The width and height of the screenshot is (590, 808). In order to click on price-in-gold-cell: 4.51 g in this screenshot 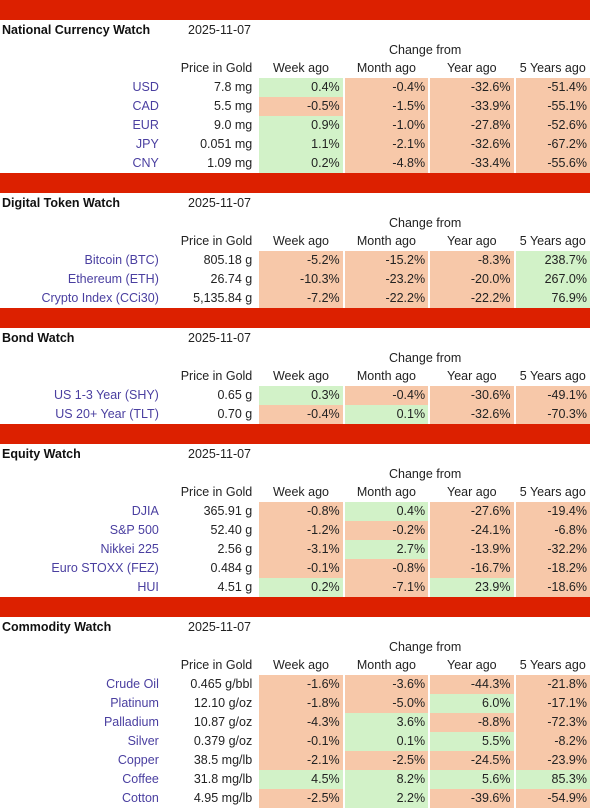, I will do `click(235, 587)`.